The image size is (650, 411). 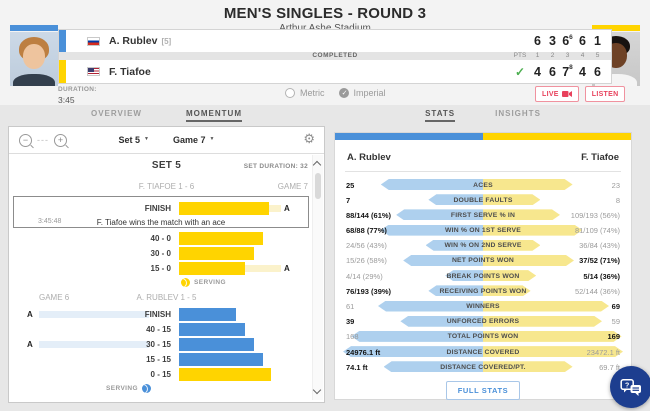 I want to click on momentum-point-row: 40 - 15, so click(x=166, y=329).